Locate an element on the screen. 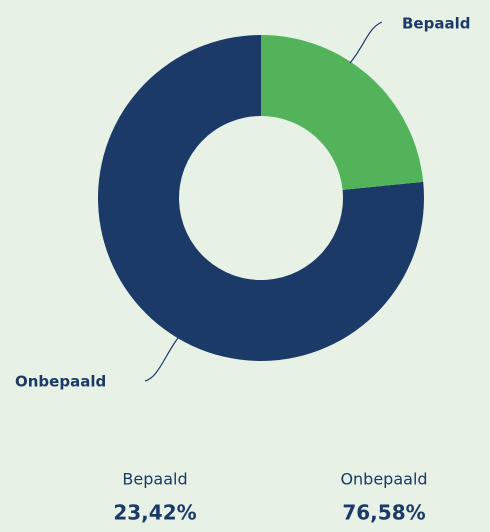 The height and width of the screenshot is (532, 490). legend-value: 76,58% is located at coordinates (383, 513).